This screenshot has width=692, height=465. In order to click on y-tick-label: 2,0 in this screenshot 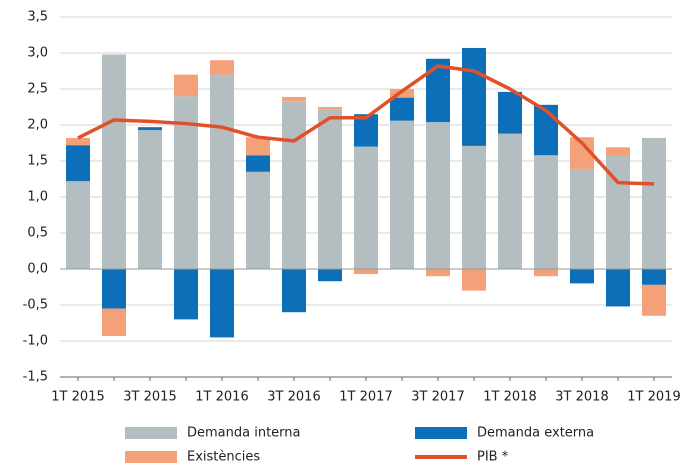, I will do `click(37, 125)`.